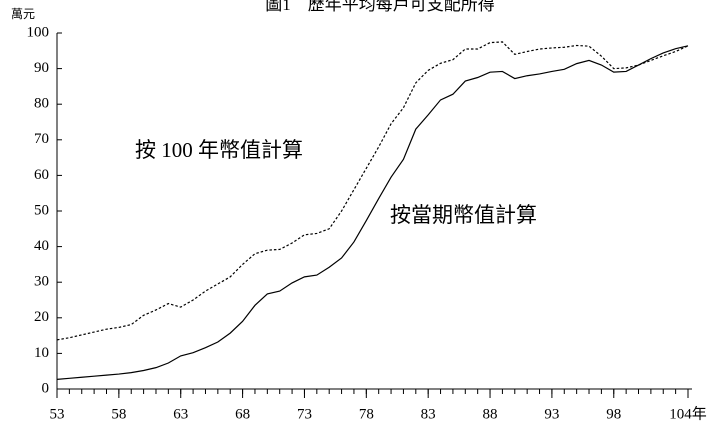 This screenshot has height=421, width=707. I want to click on x-tick-label: 104年, so click(688, 413).